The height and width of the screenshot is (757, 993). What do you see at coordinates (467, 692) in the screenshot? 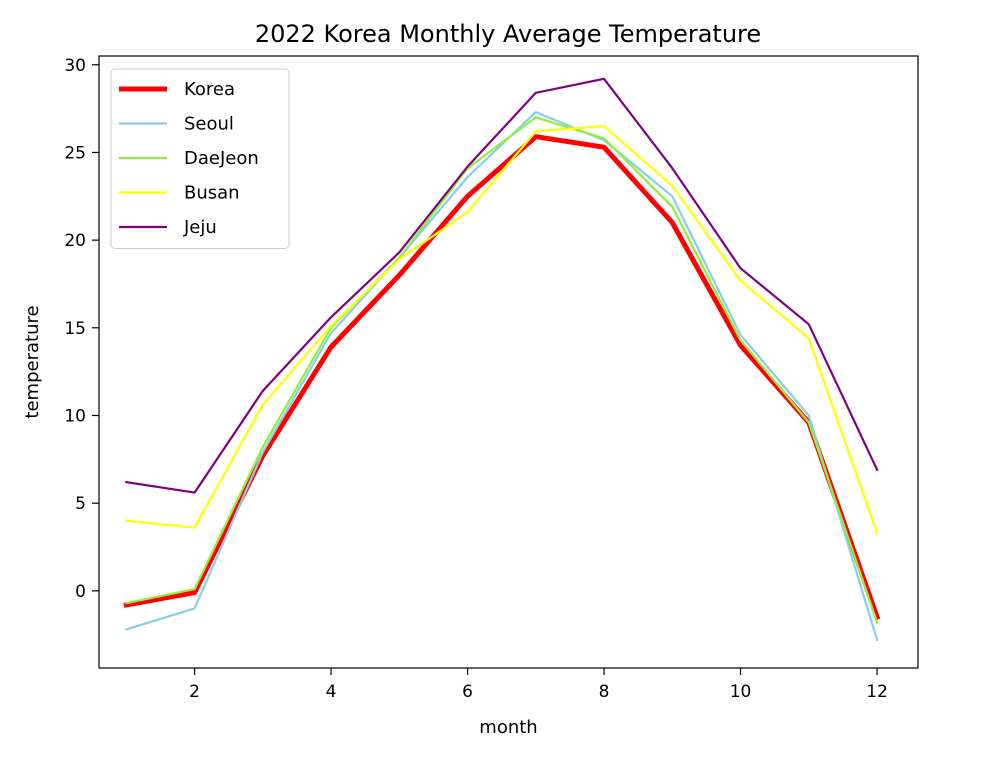
I see `x-tick-label: 6` at bounding box center [467, 692].